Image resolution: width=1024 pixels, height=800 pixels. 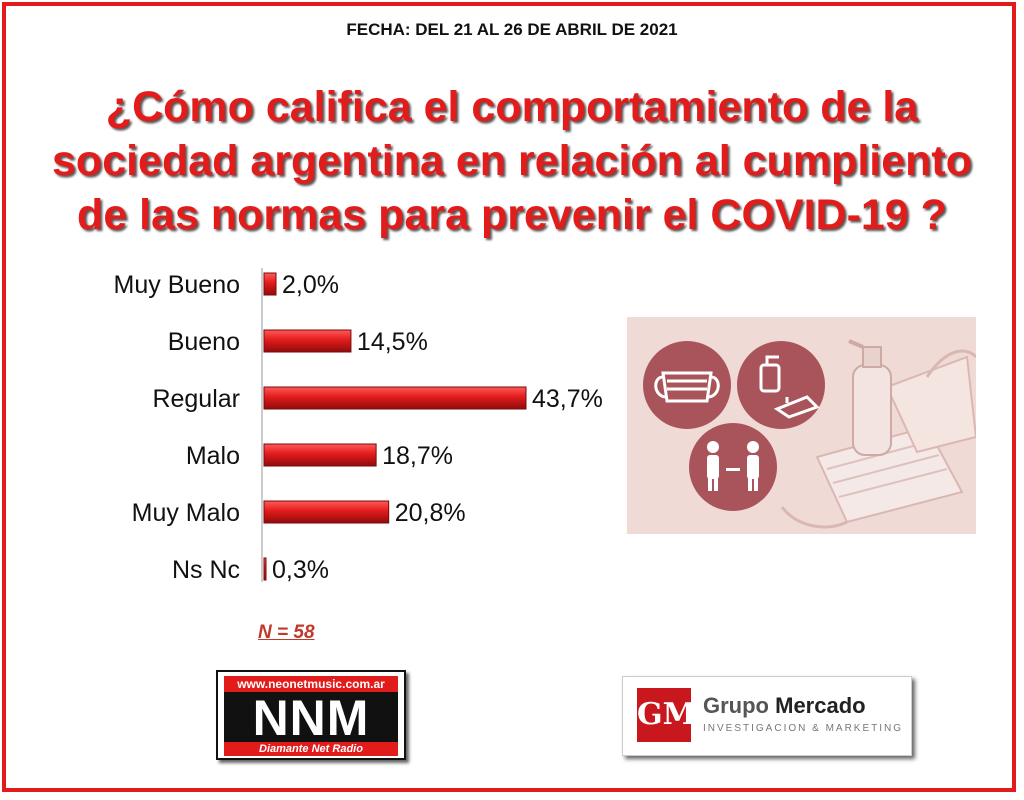 I want to click on category-label: Malo, so click(x=213, y=456).